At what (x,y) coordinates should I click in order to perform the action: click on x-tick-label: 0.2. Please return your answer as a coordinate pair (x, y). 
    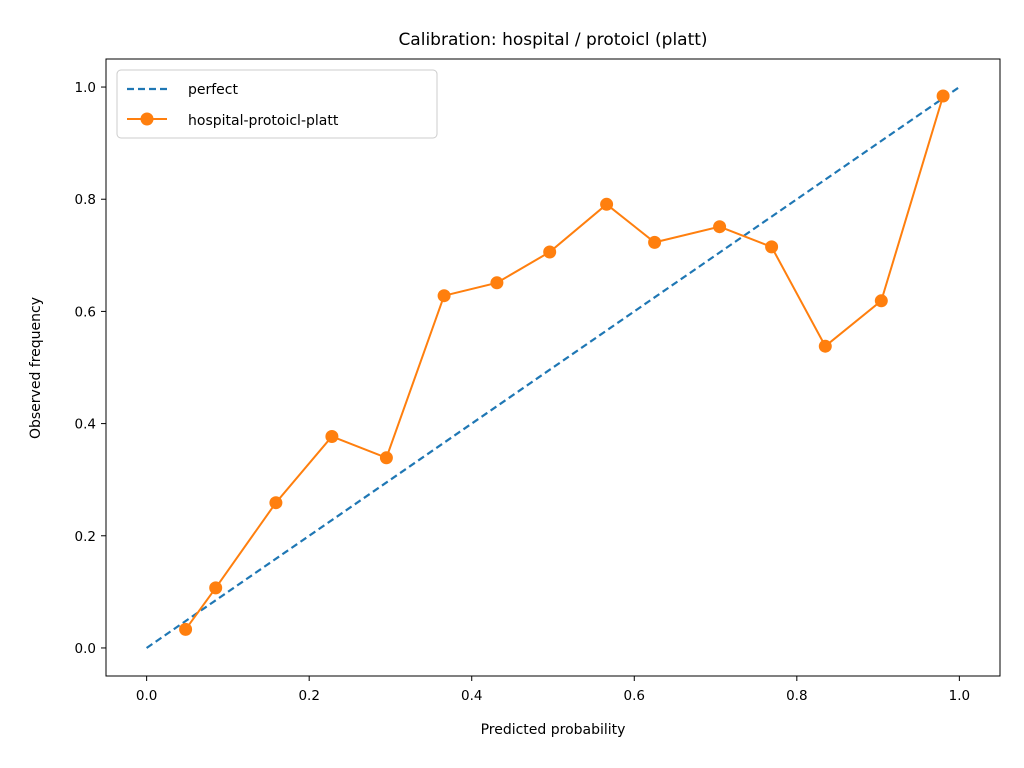
    Looking at the image, I should click on (308, 696).